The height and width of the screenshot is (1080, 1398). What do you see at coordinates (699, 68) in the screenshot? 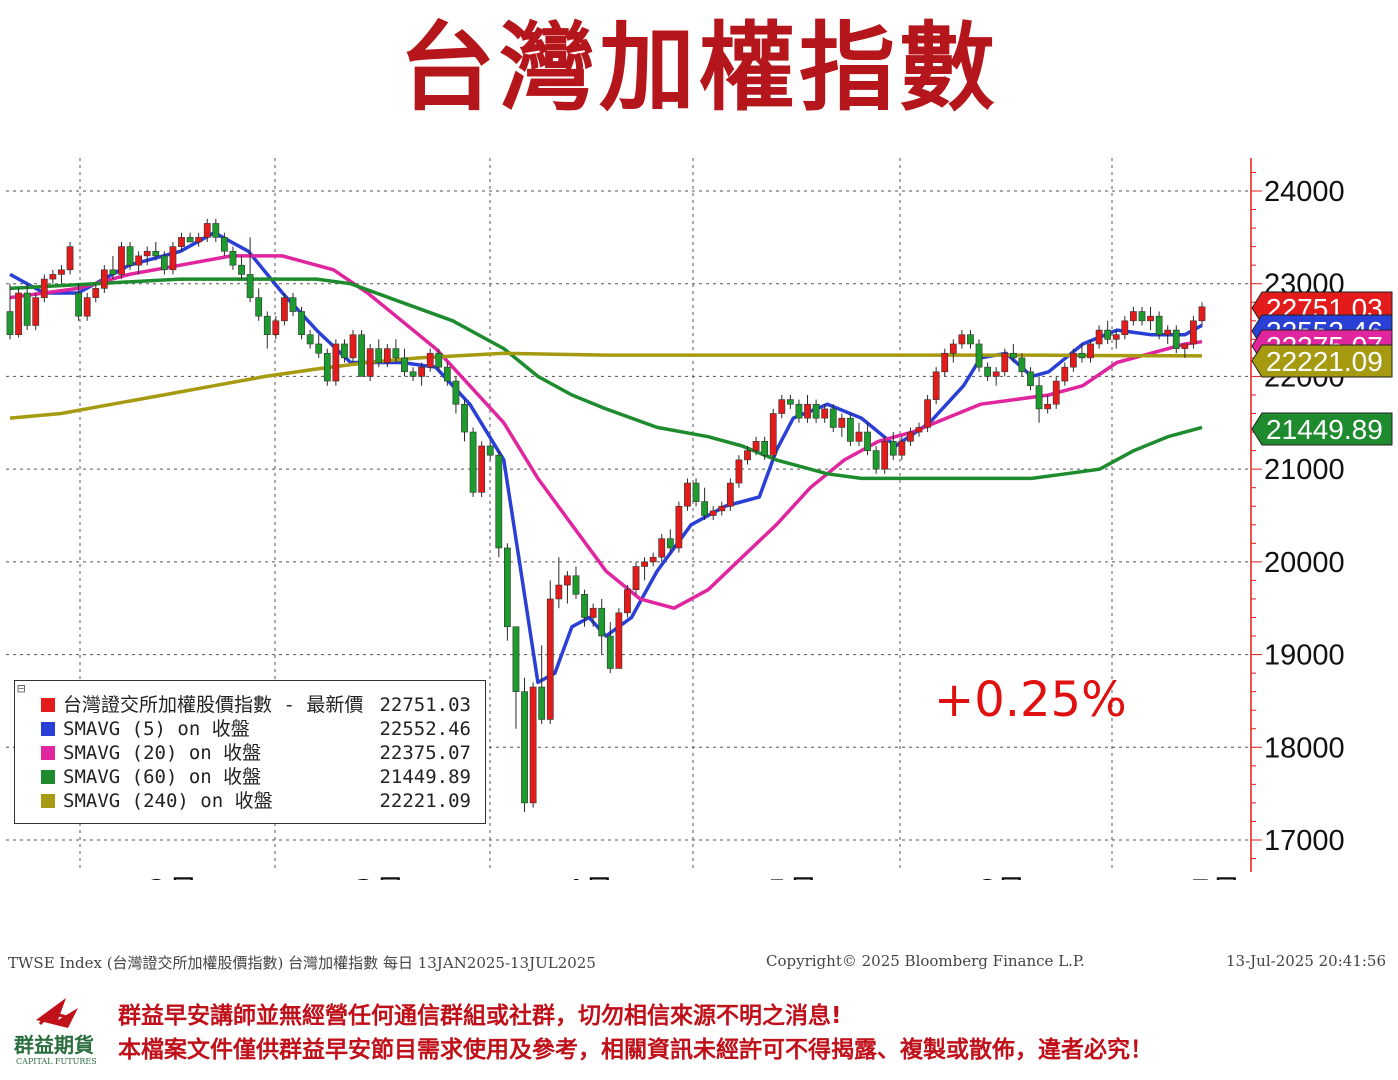
I see `page-title: 台灣加權指數` at bounding box center [699, 68].